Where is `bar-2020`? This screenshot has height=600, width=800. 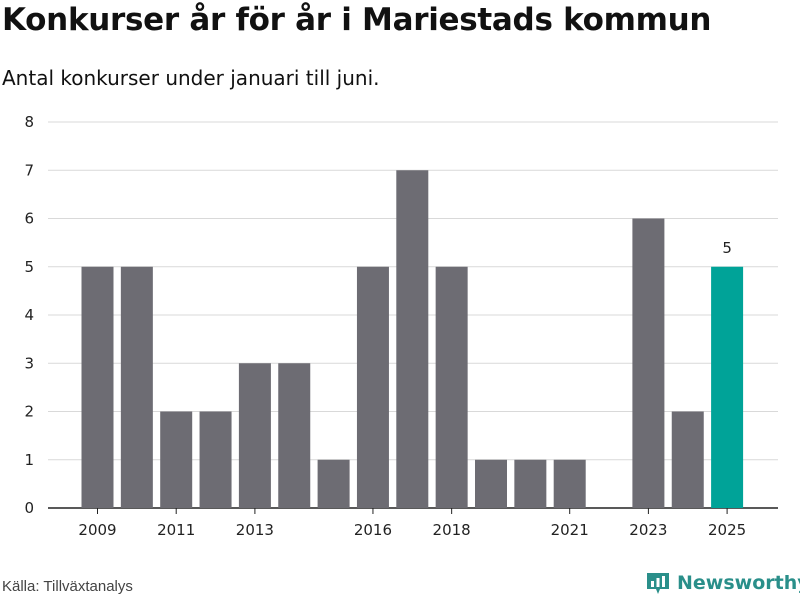 bar-2020 is located at coordinates (530, 483).